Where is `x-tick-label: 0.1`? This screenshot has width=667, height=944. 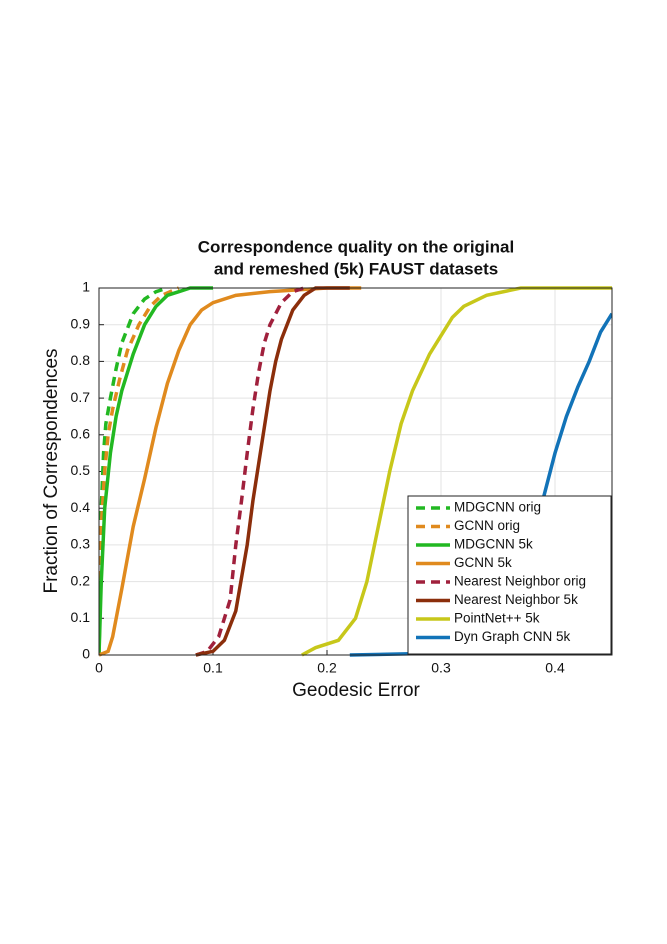 x-tick-label: 0.1 is located at coordinates (213, 668).